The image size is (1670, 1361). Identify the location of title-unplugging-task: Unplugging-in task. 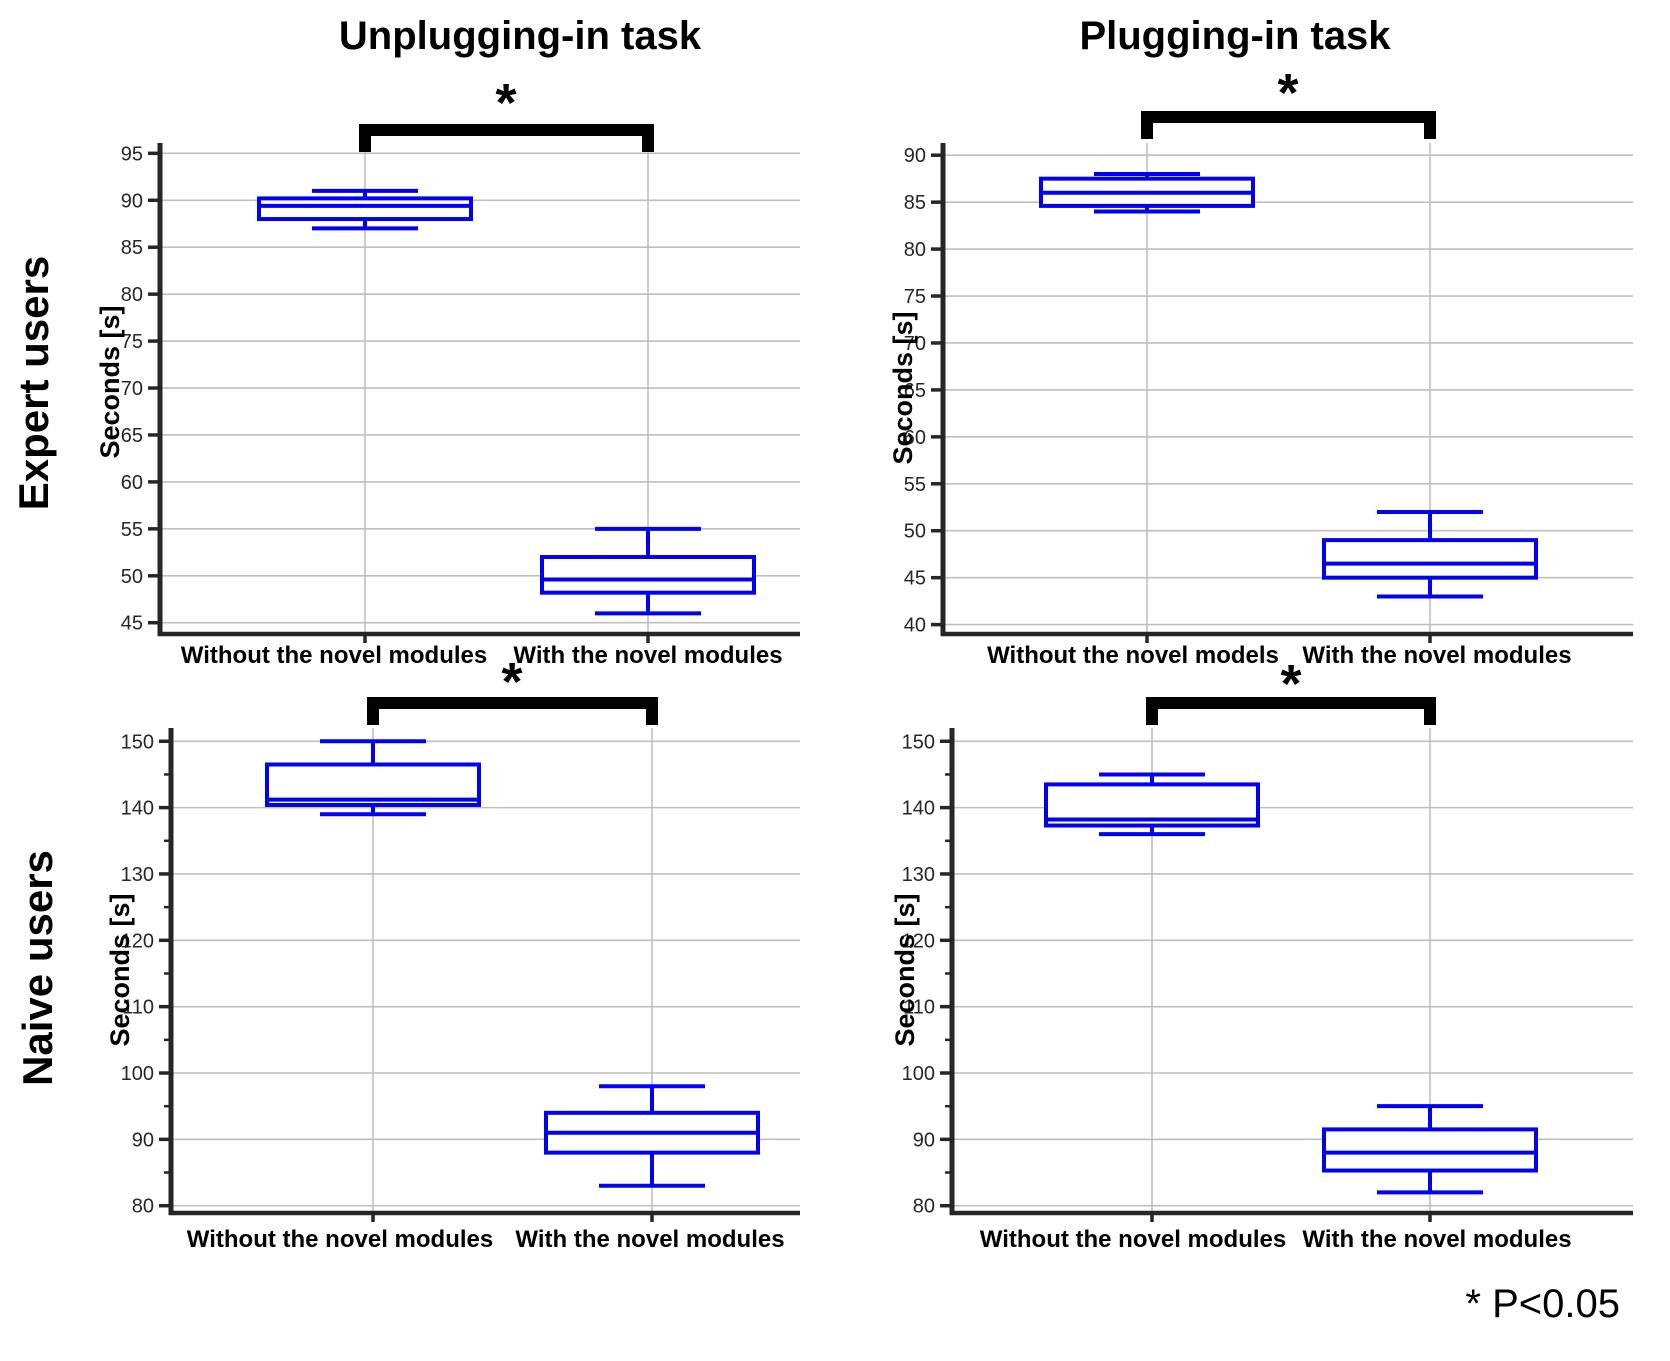
(520, 36).